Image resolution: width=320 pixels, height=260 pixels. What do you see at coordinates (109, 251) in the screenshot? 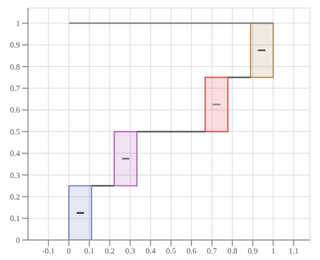
I see `x-tick-label: 0.2` at bounding box center [109, 251].